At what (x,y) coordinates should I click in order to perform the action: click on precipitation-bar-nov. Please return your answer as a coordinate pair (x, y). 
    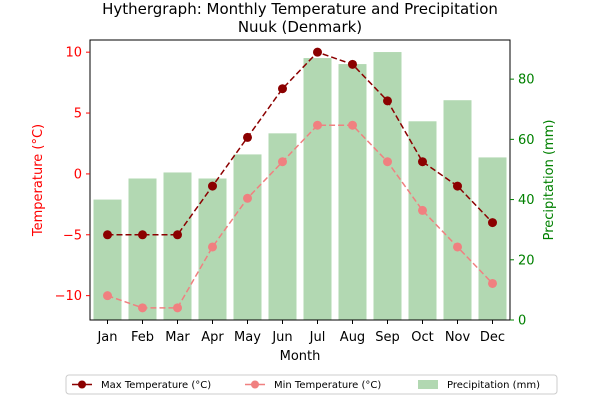
    Looking at the image, I should click on (457, 210).